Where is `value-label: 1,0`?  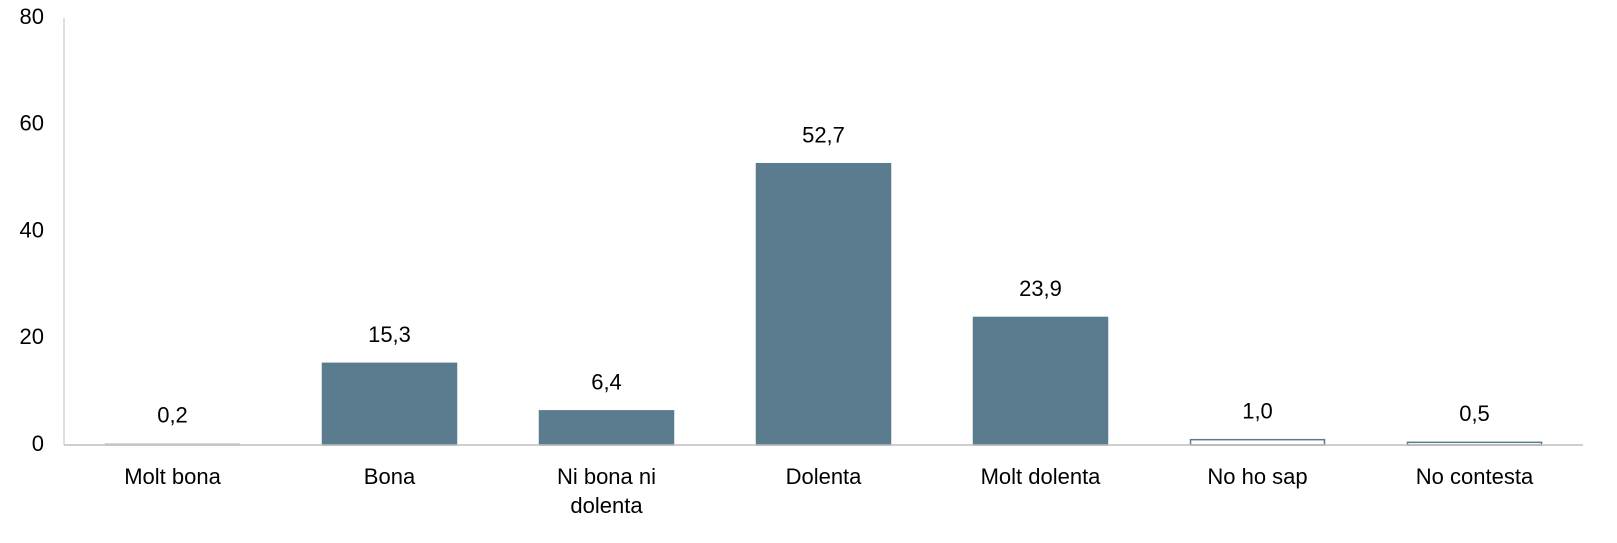 value-label: 1,0 is located at coordinates (1257, 410).